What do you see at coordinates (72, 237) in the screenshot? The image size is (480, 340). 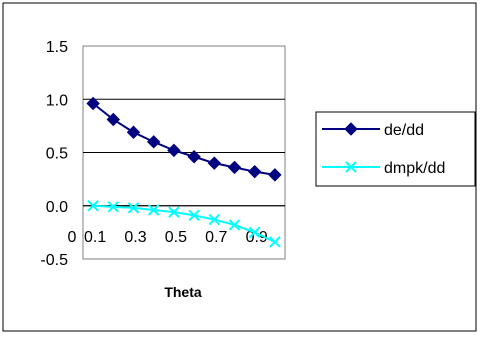 I see `x-tick-label: 0` at bounding box center [72, 237].